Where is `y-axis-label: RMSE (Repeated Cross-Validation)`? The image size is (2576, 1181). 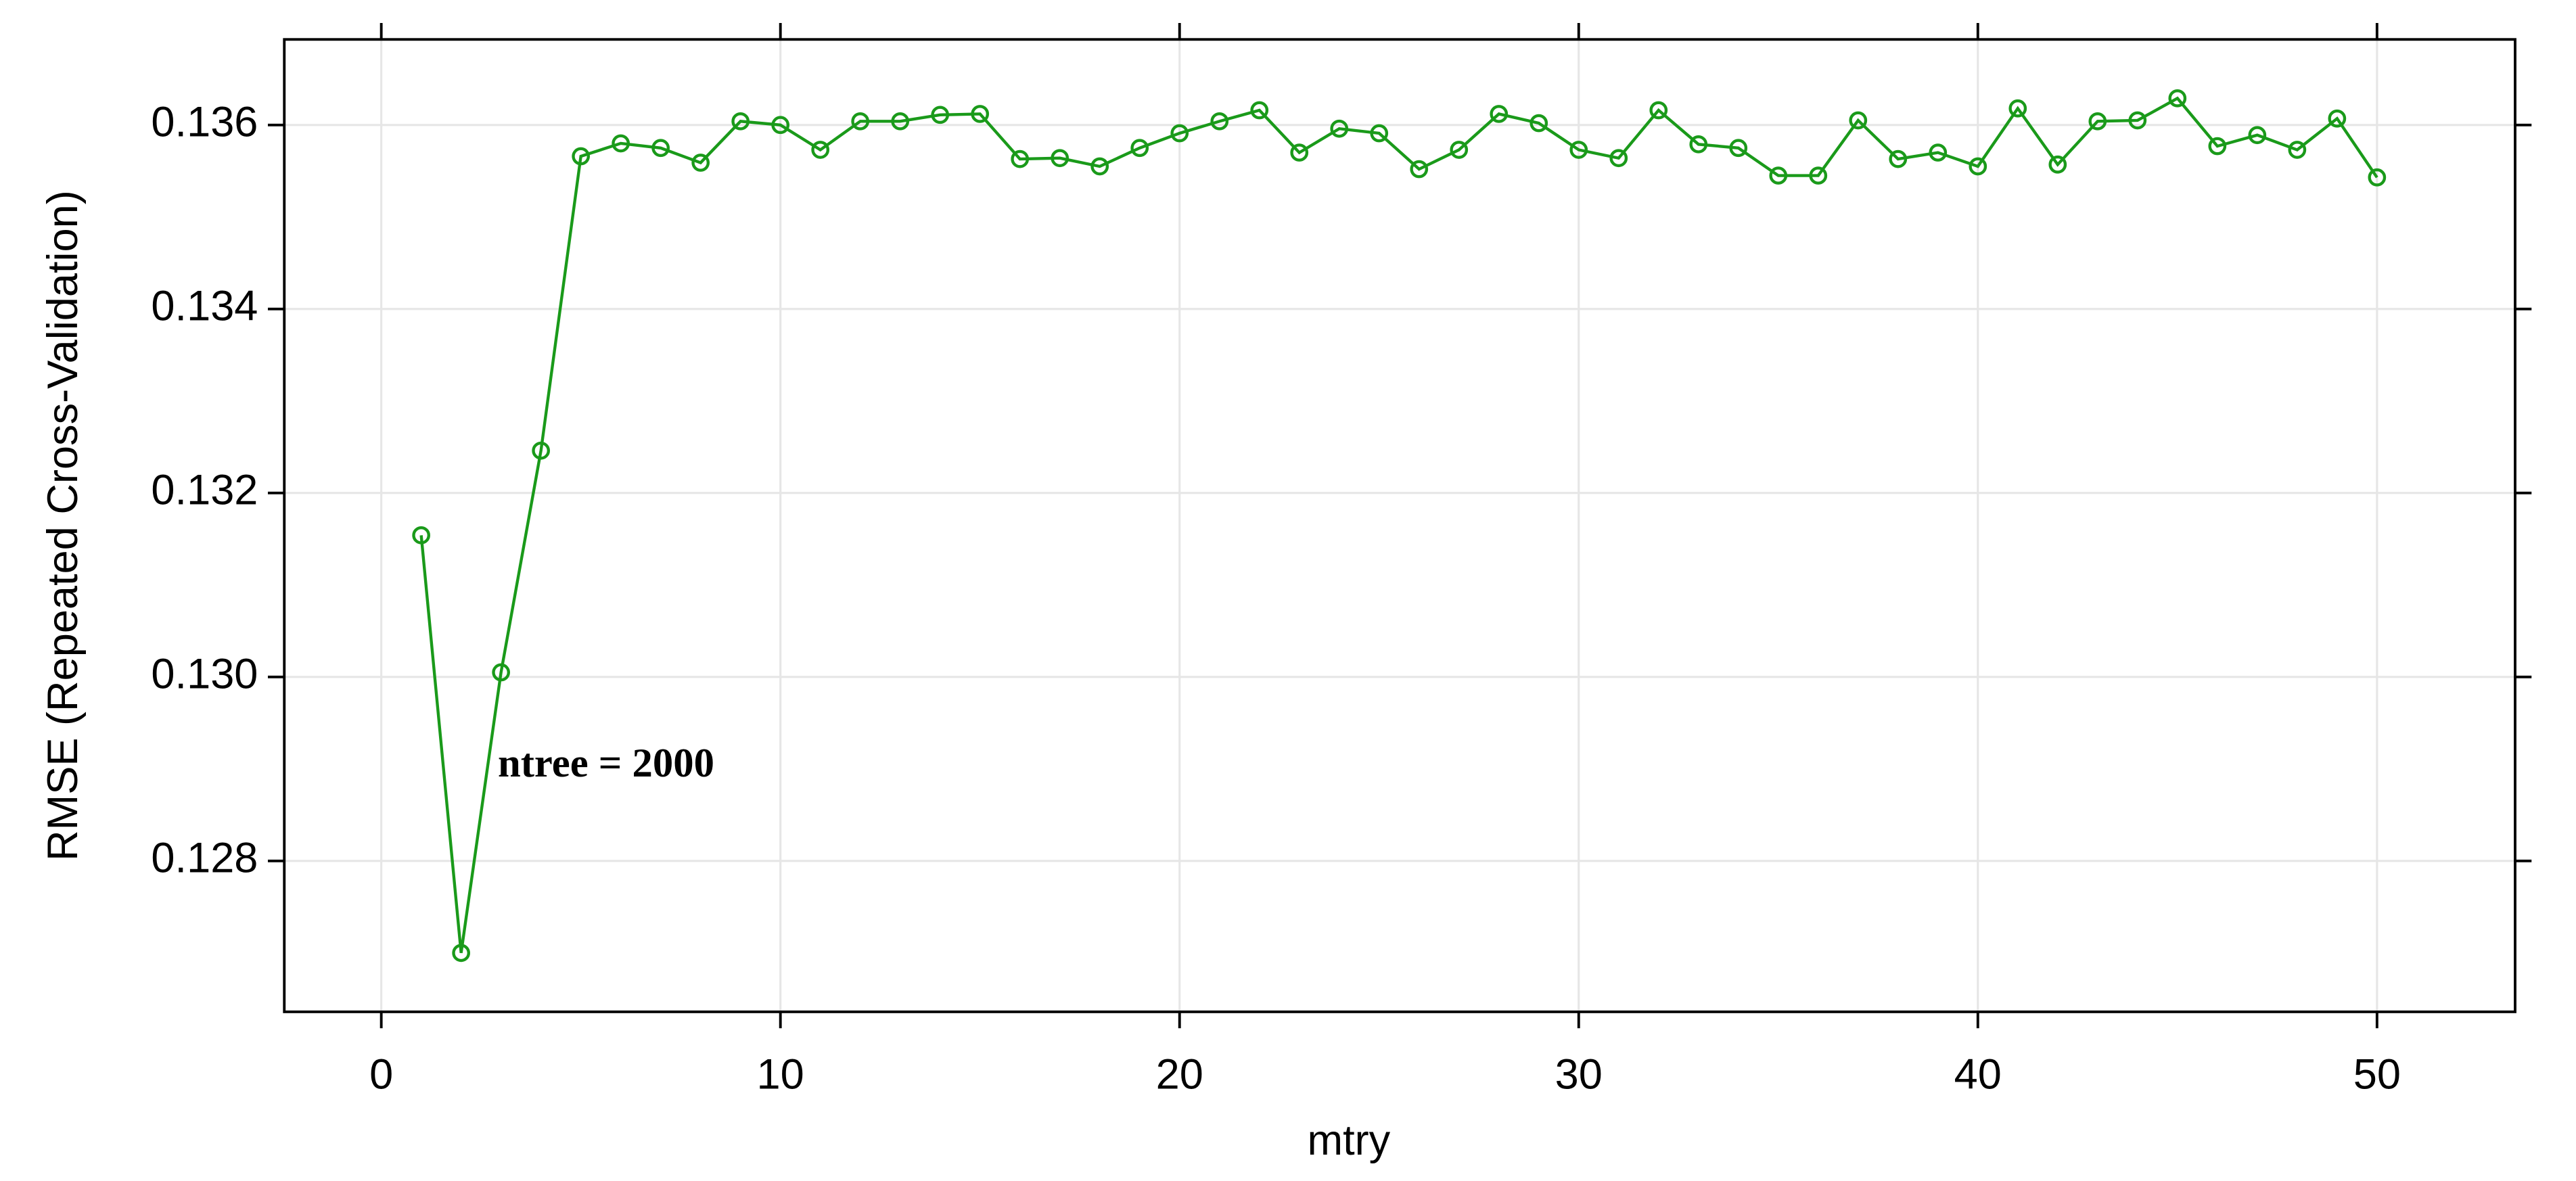 y-axis-label: RMSE (Repeated Cross-Validation) is located at coordinates (63, 525).